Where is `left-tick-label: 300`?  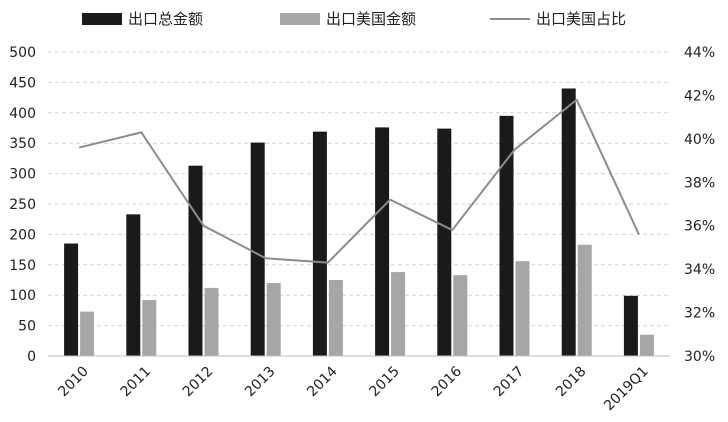
left-tick-label: 300 is located at coordinates (22, 175).